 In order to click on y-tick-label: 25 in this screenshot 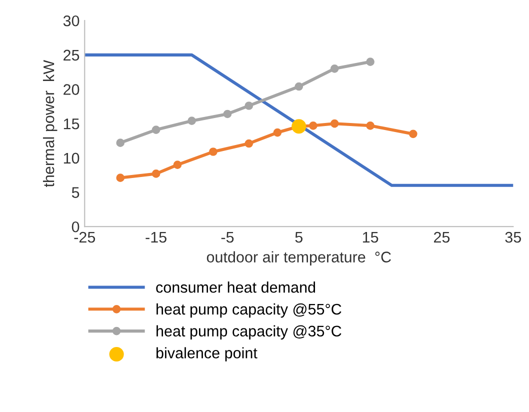, I will do `click(72, 55)`.